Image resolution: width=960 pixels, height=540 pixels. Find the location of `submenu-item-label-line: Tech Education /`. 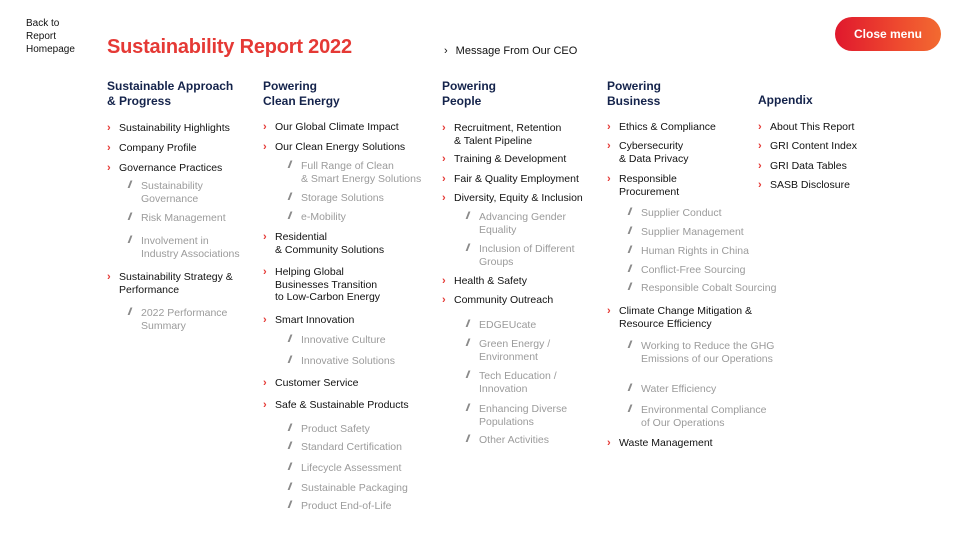

submenu-item-label-line: Tech Education / is located at coordinates (518, 376).